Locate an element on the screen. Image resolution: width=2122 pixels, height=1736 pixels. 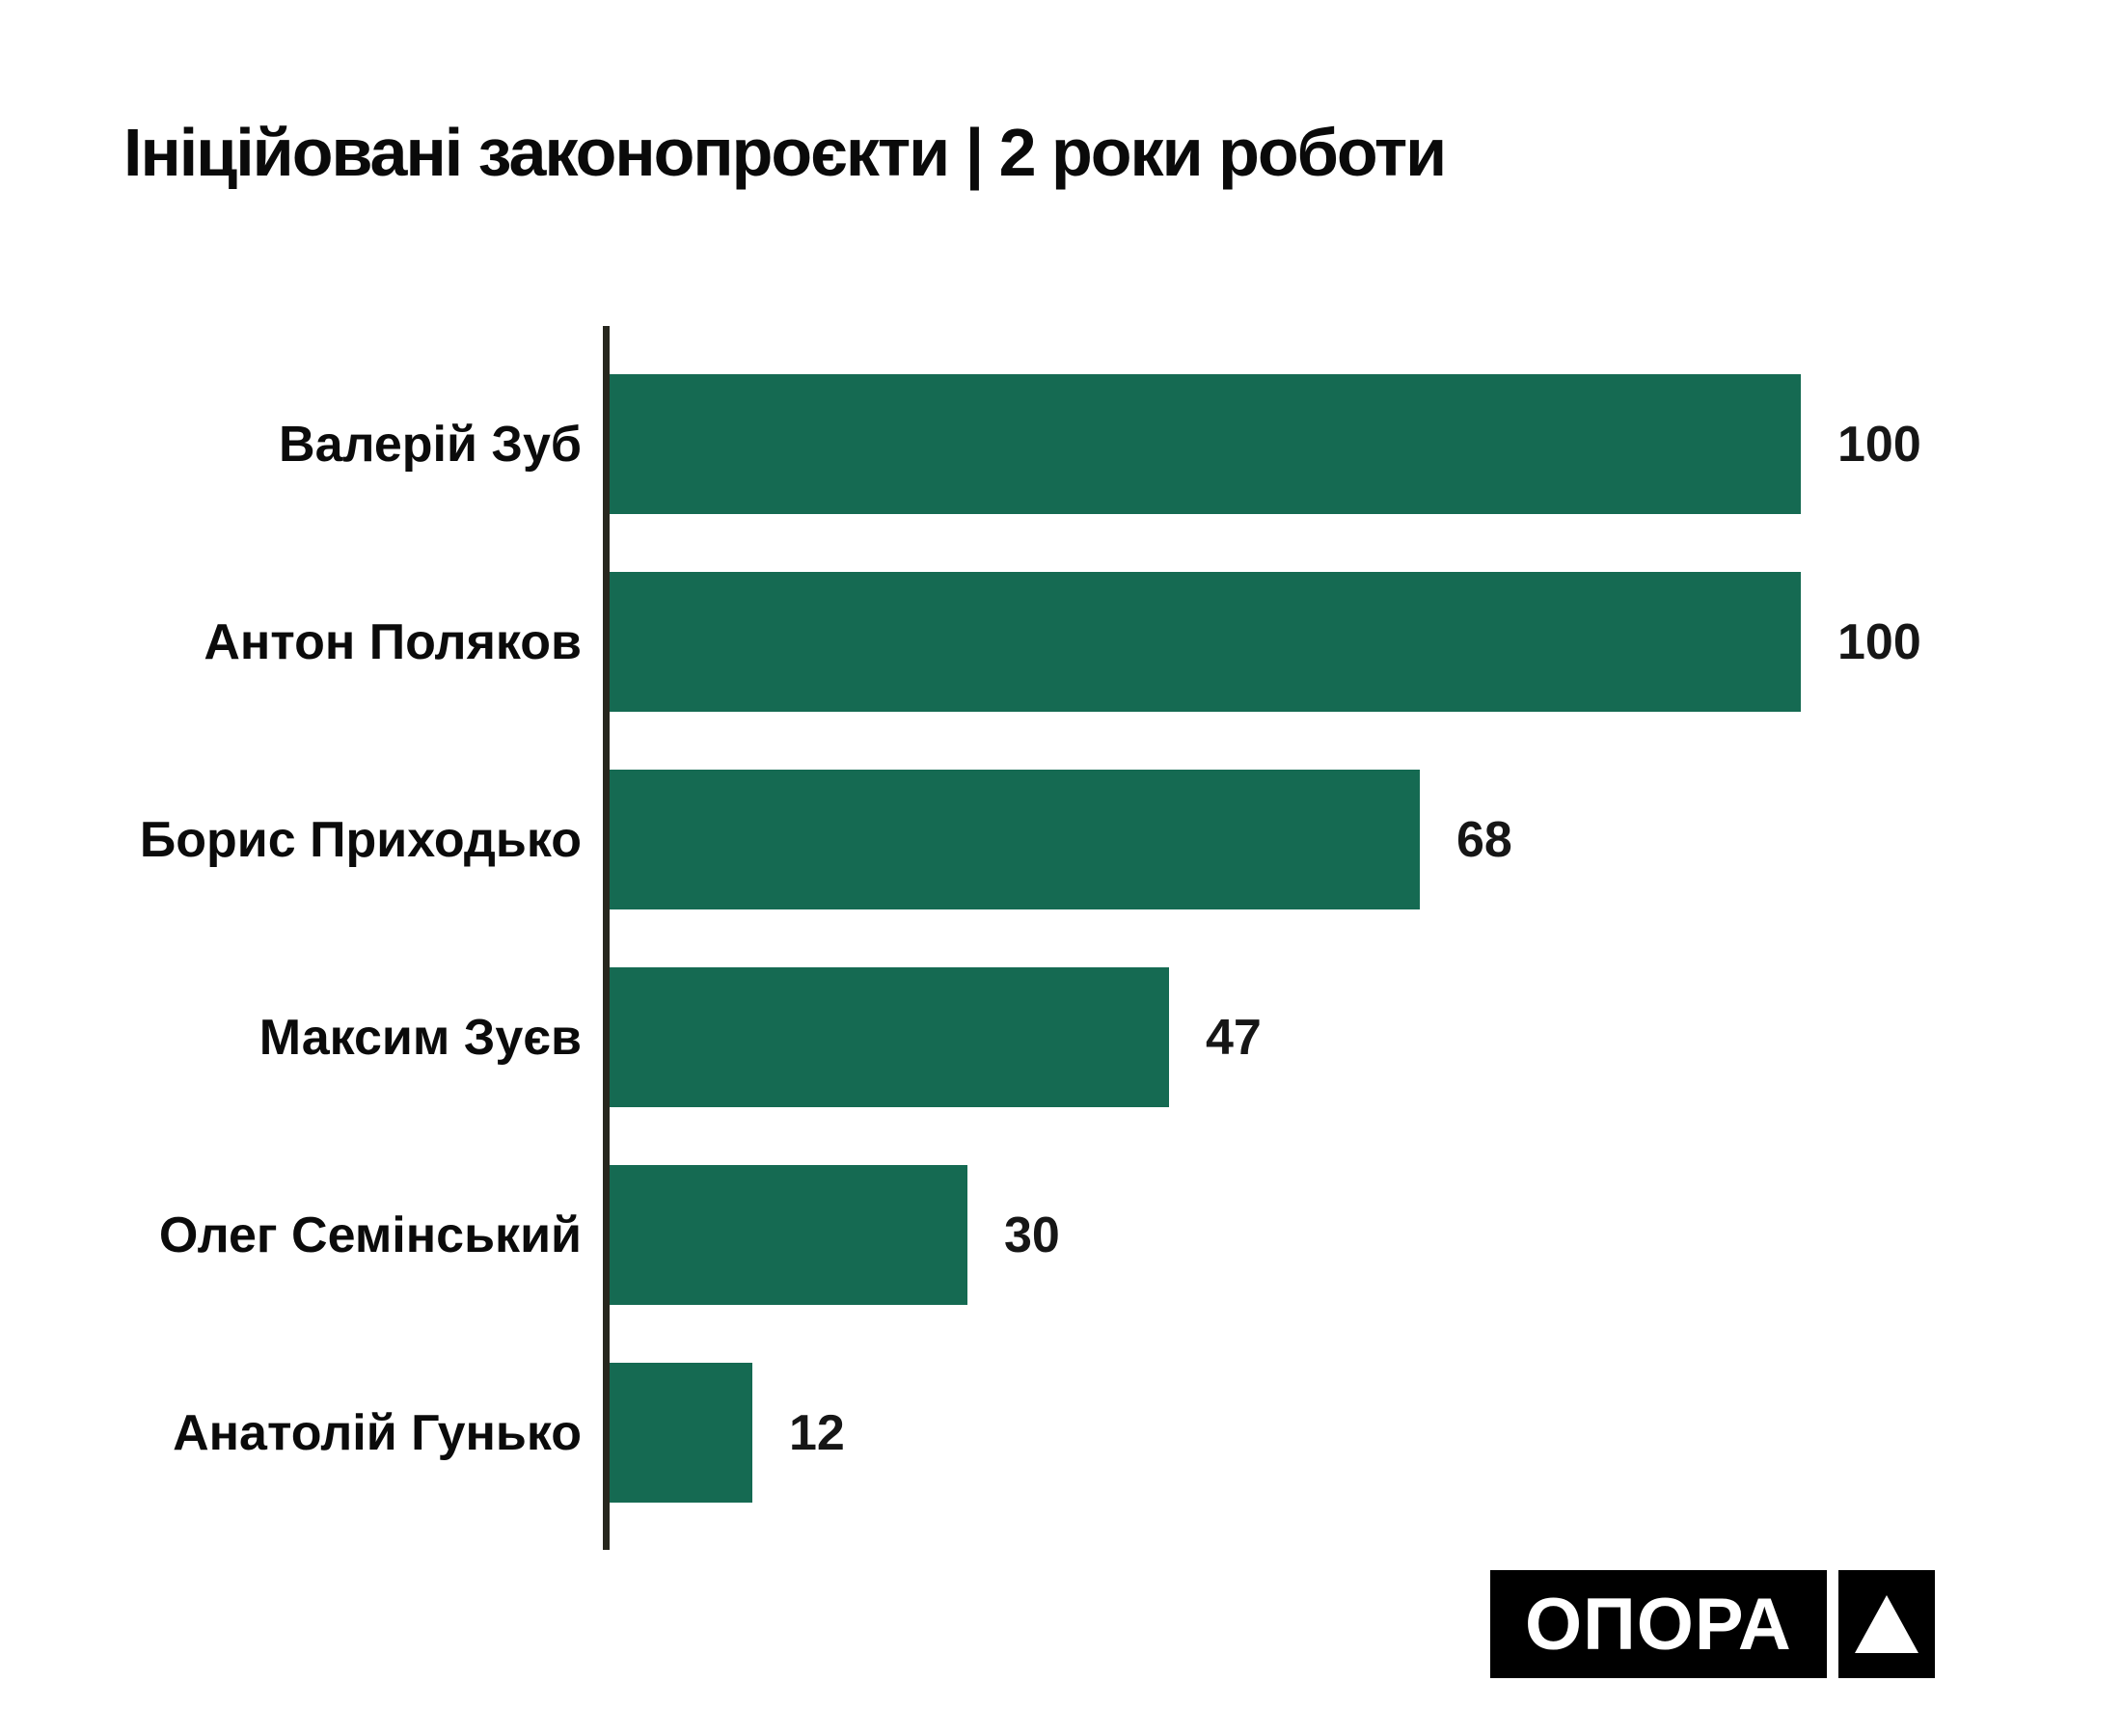
value-label: 47 is located at coordinates (1234, 1038).